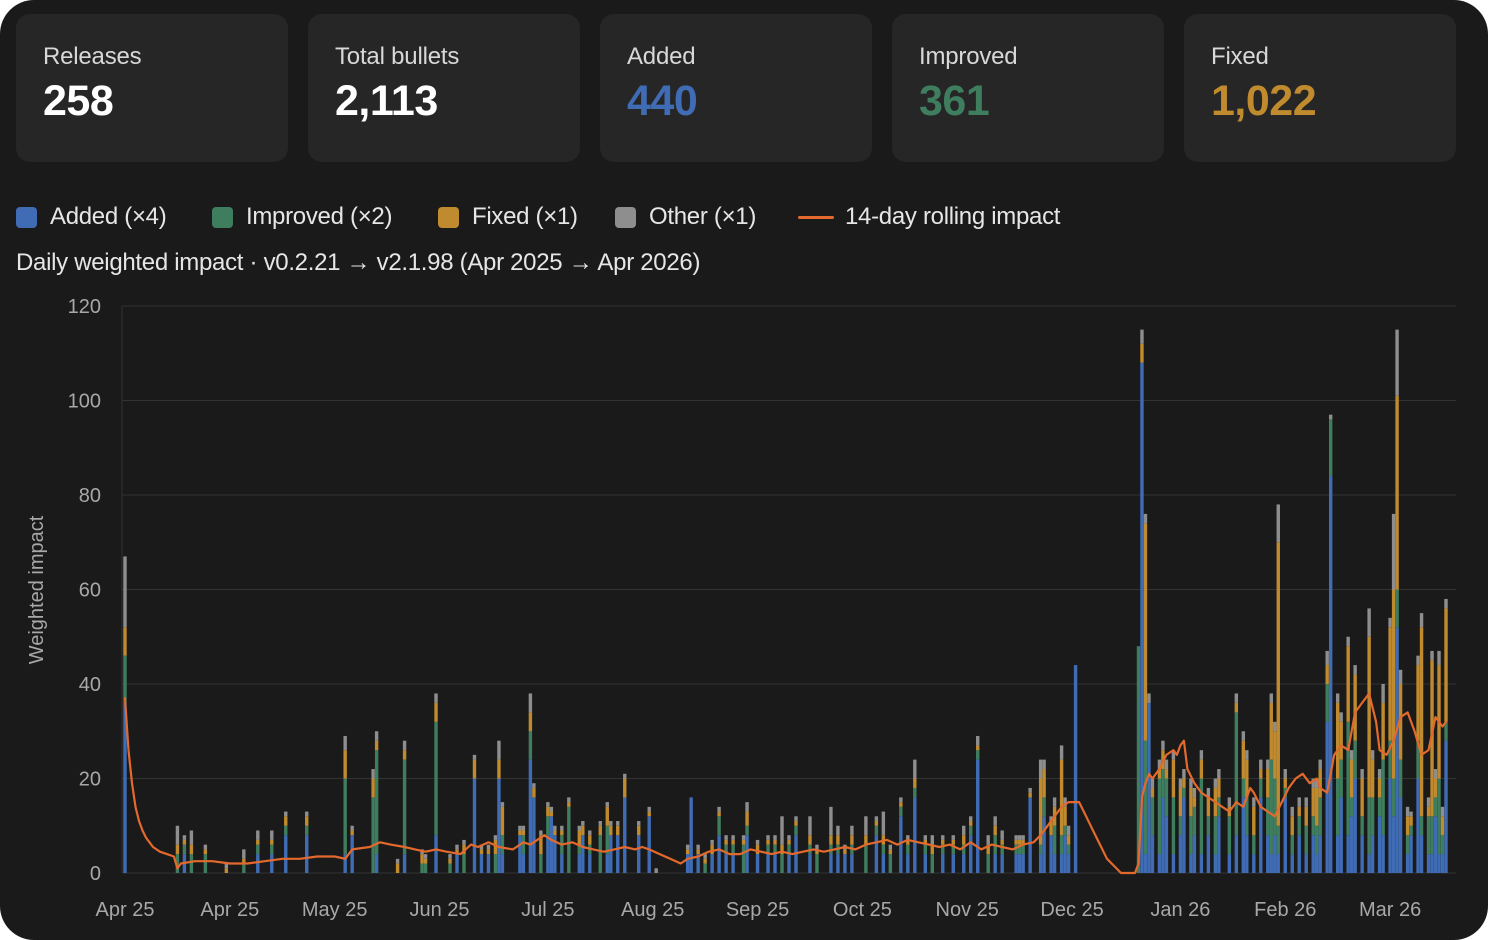 The height and width of the screenshot is (940, 1488). I want to click on legend-item-rolling-impact: 14-day rolling impact, so click(929, 217).